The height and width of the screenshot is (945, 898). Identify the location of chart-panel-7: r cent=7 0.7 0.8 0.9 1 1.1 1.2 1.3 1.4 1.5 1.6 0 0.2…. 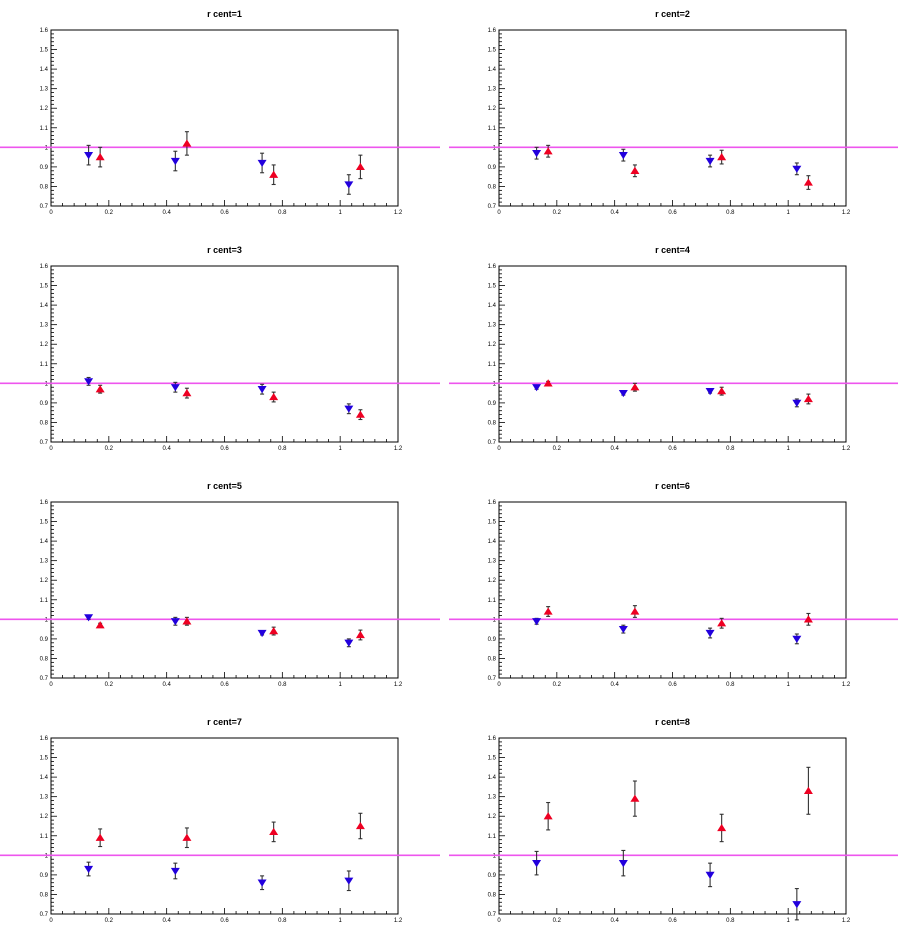
(220, 820).